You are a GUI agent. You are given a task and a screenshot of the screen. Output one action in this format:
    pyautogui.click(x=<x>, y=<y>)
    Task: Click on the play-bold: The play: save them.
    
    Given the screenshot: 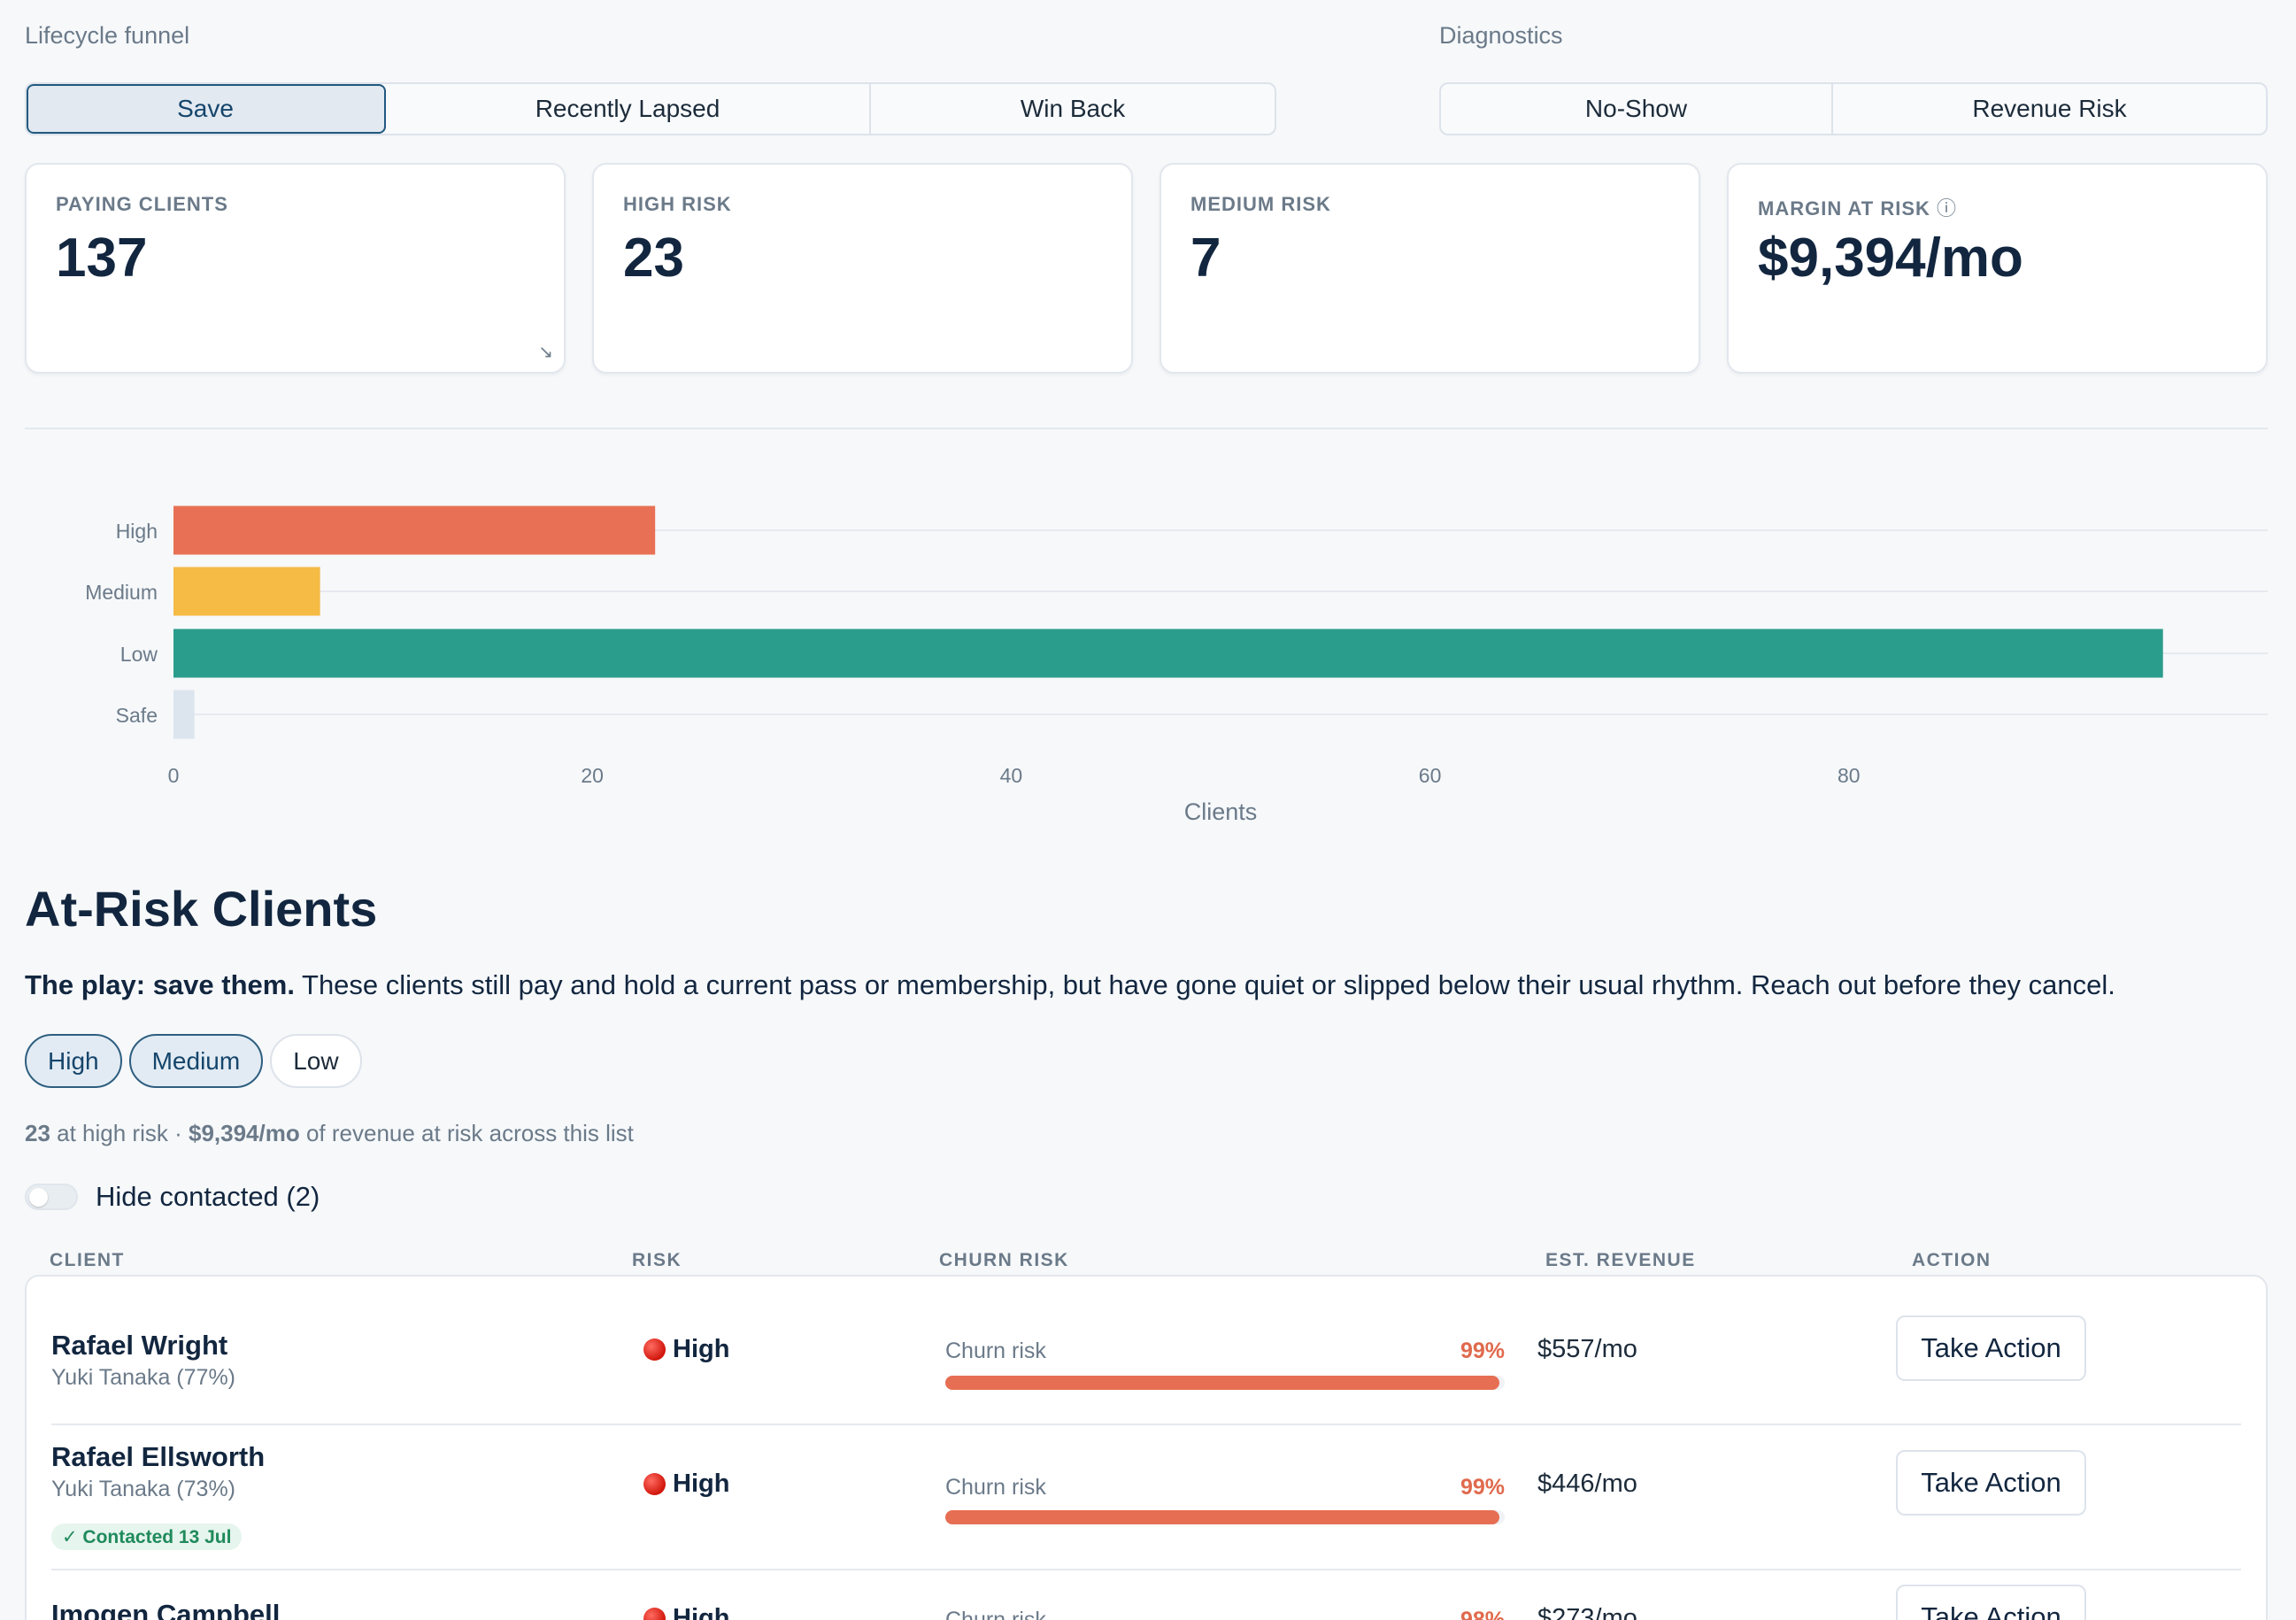 What is the action you would take?
    pyautogui.click(x=160, y=984)
    